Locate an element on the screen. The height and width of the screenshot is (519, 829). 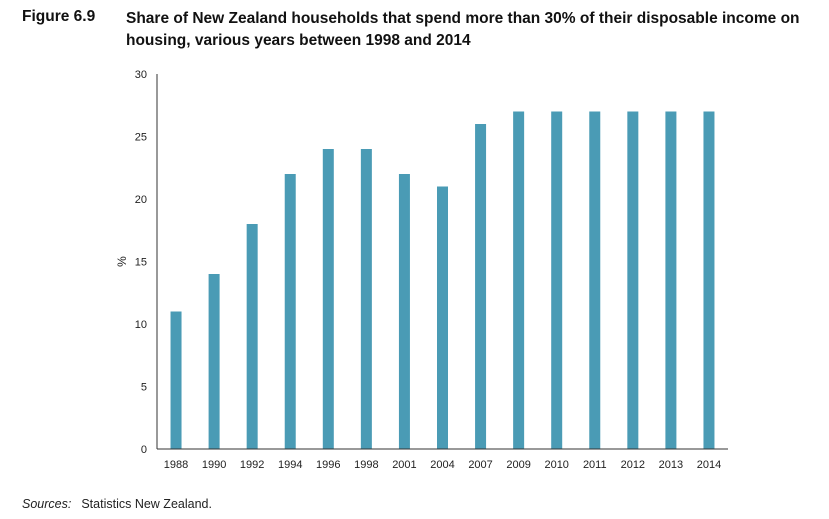
x-tick-label: 2001 is located at coordinates (404, 465).